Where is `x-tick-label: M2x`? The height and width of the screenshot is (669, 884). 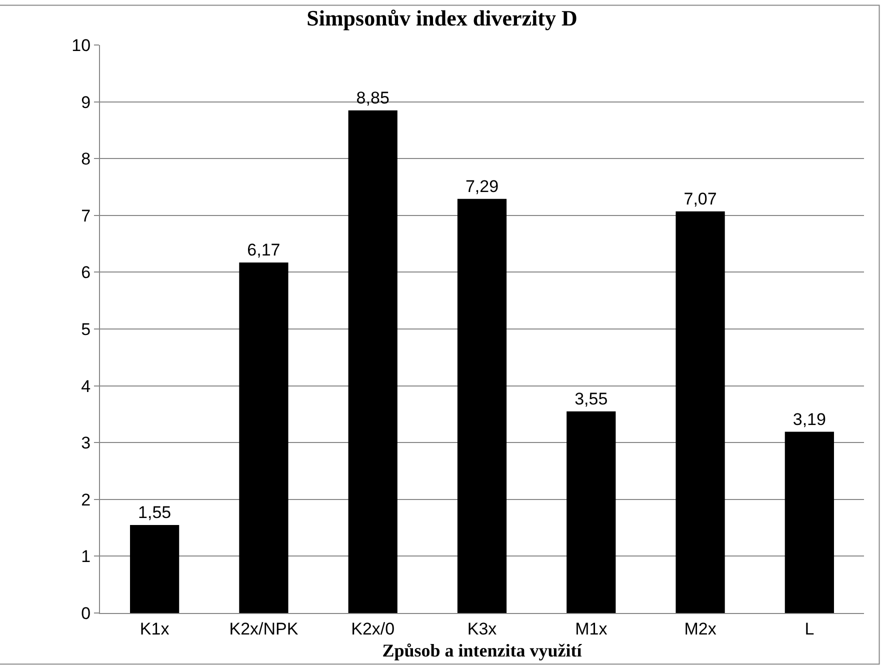 x-tick-label: M2x is located at coordinates (700, 628).